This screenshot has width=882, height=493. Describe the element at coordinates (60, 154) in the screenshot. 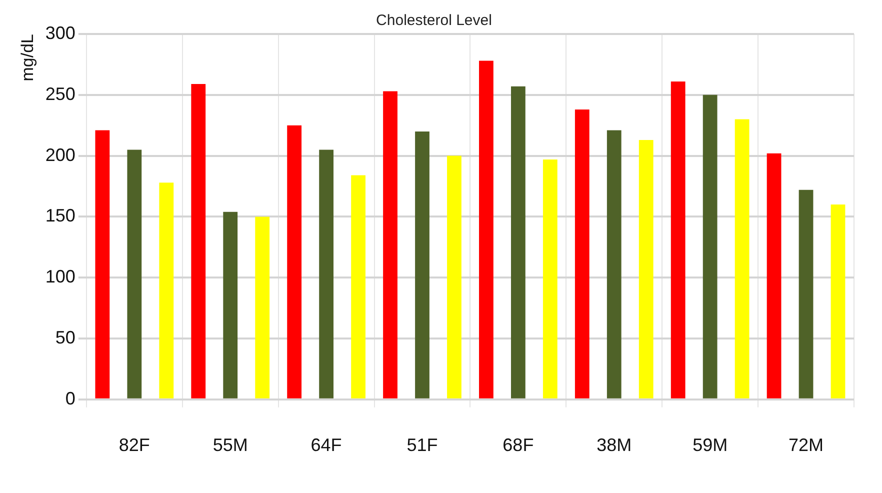

I see `y-tick-label: 200` at that location.